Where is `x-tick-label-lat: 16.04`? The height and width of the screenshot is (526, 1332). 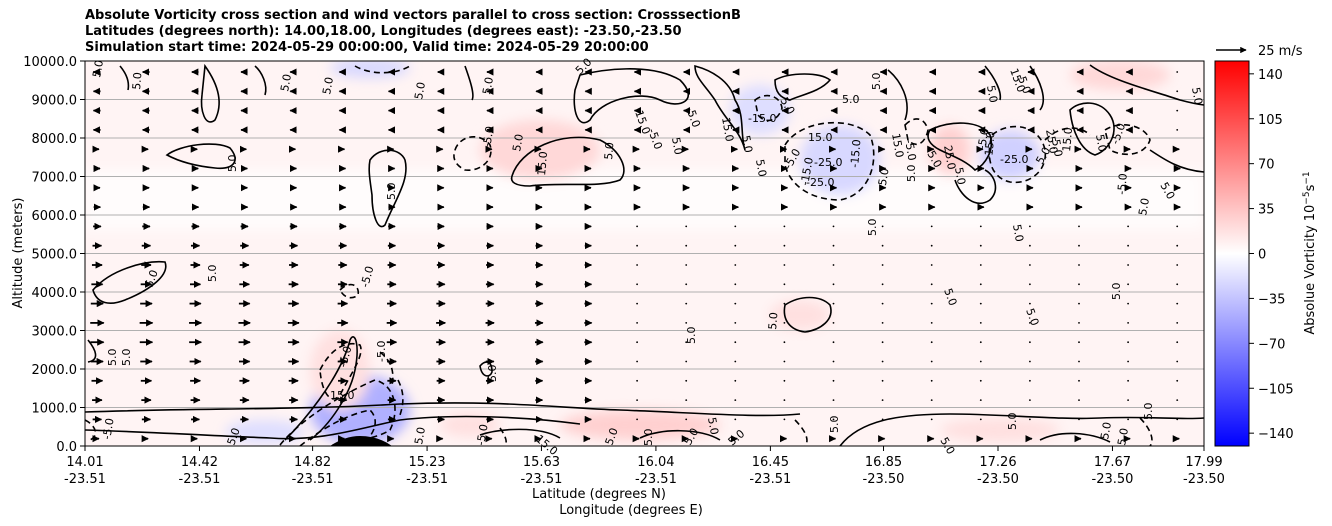 x-tick-label-lat: 16.04 is located at coordinates (655, 462).